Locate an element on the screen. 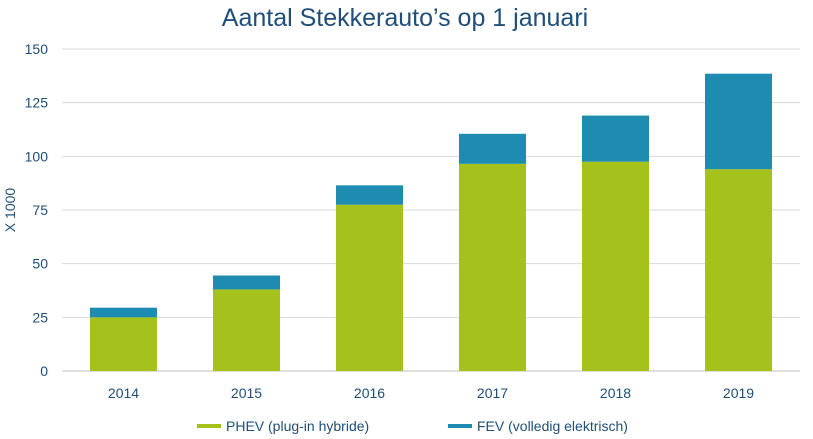 This screenshot has width=813, height=439. y-tick-label: 0 is located at coordinates (44, 371).